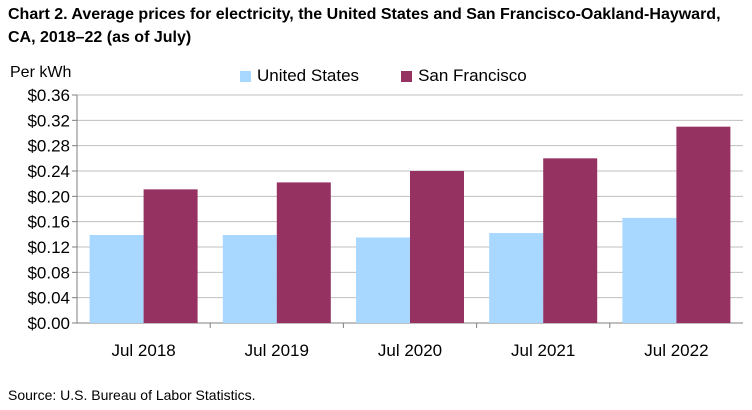 This screenshot has height=410, width=752. What do you see at coordinates (676, 350) in the screenshot?
I see `x-tick-label: Jul 2022` at bounding box center [676, 350].